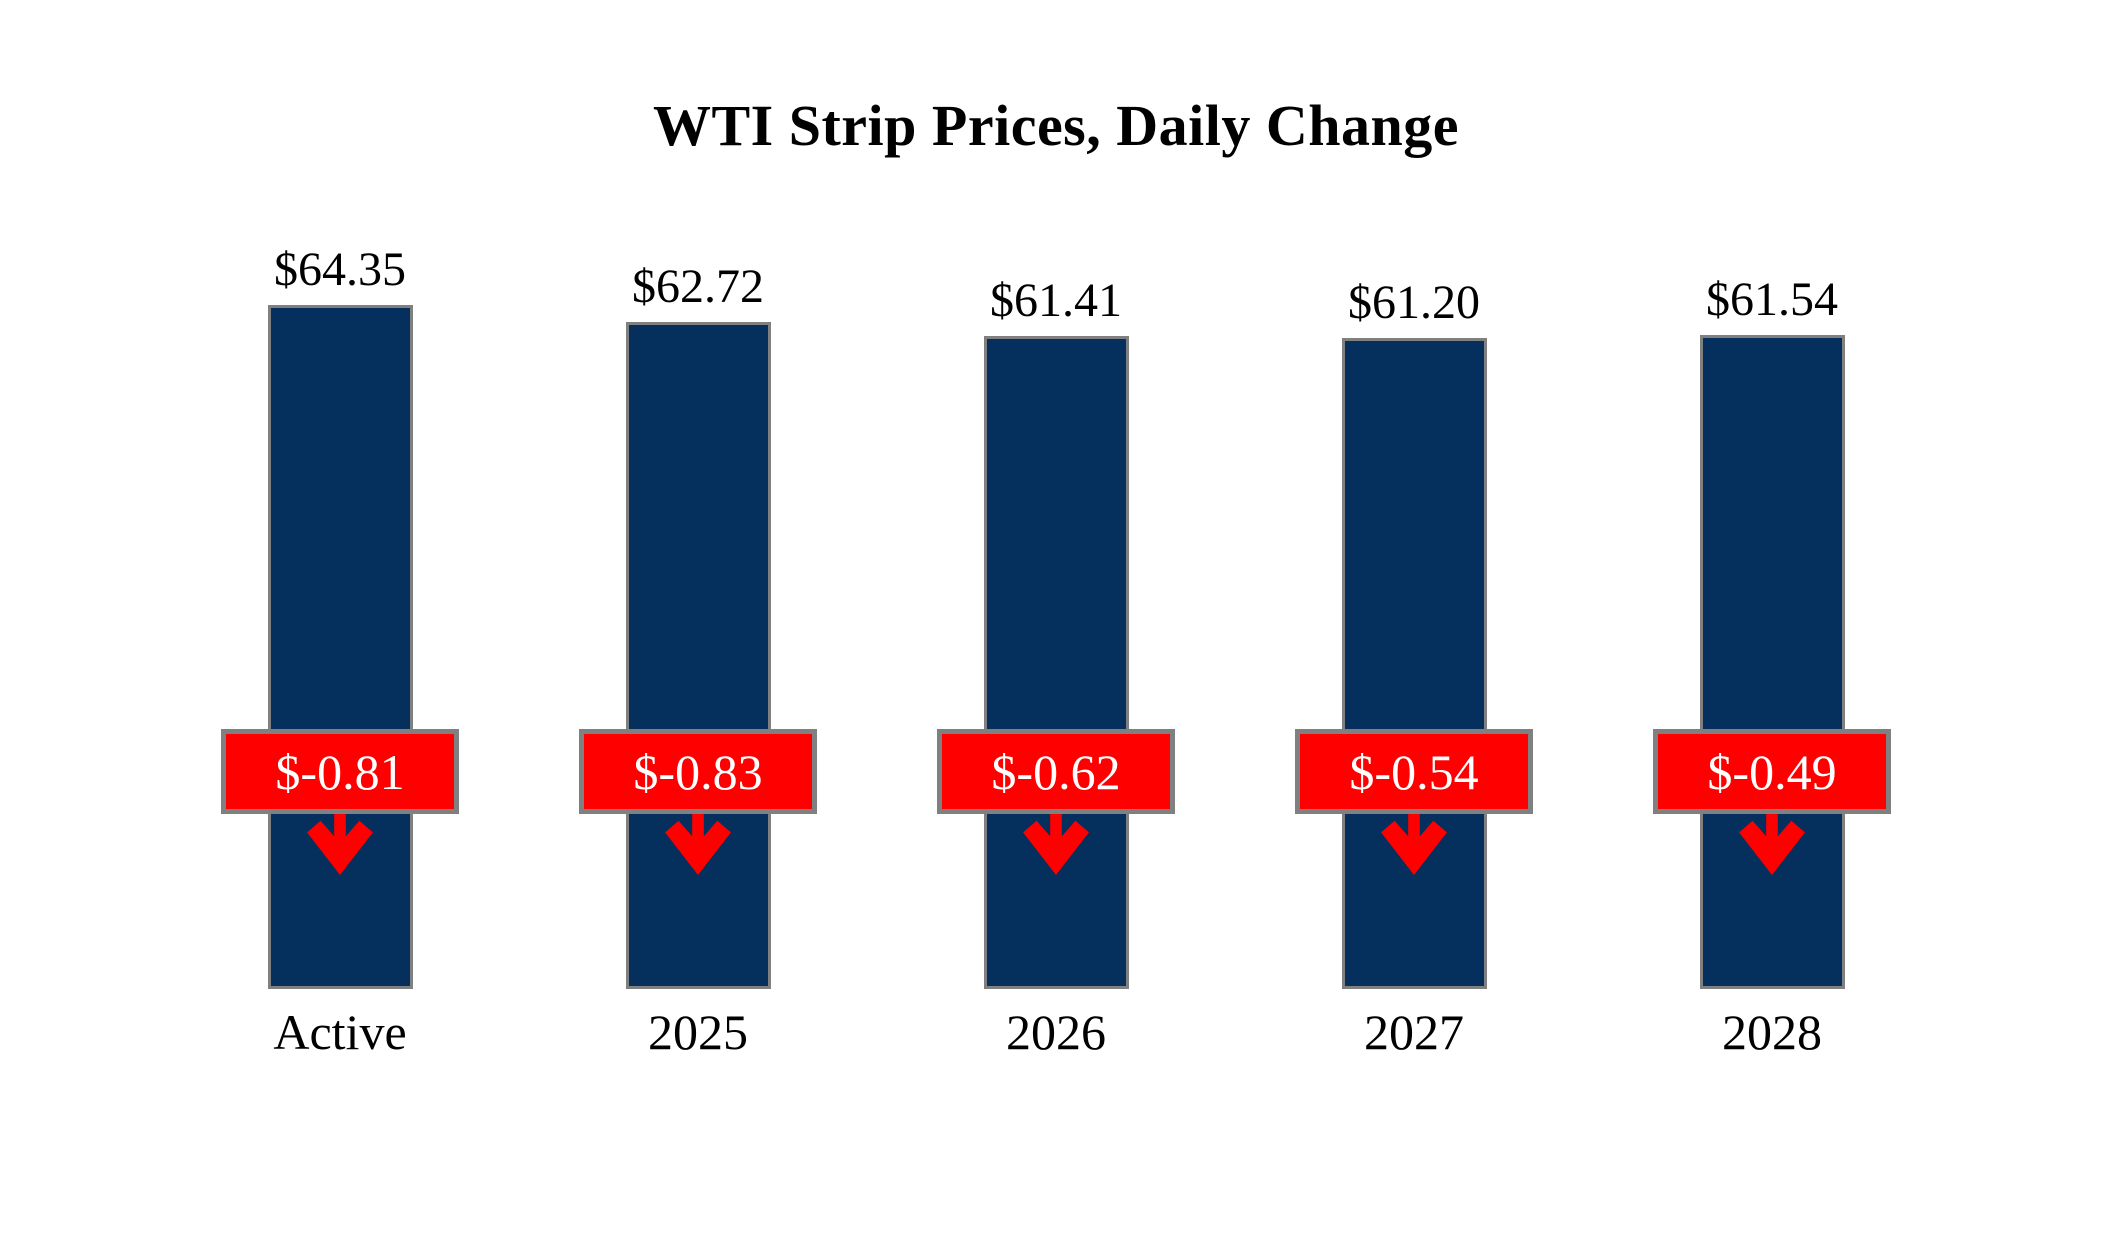  I want to click on change-badge: $-0.62, so click(1056, 771).